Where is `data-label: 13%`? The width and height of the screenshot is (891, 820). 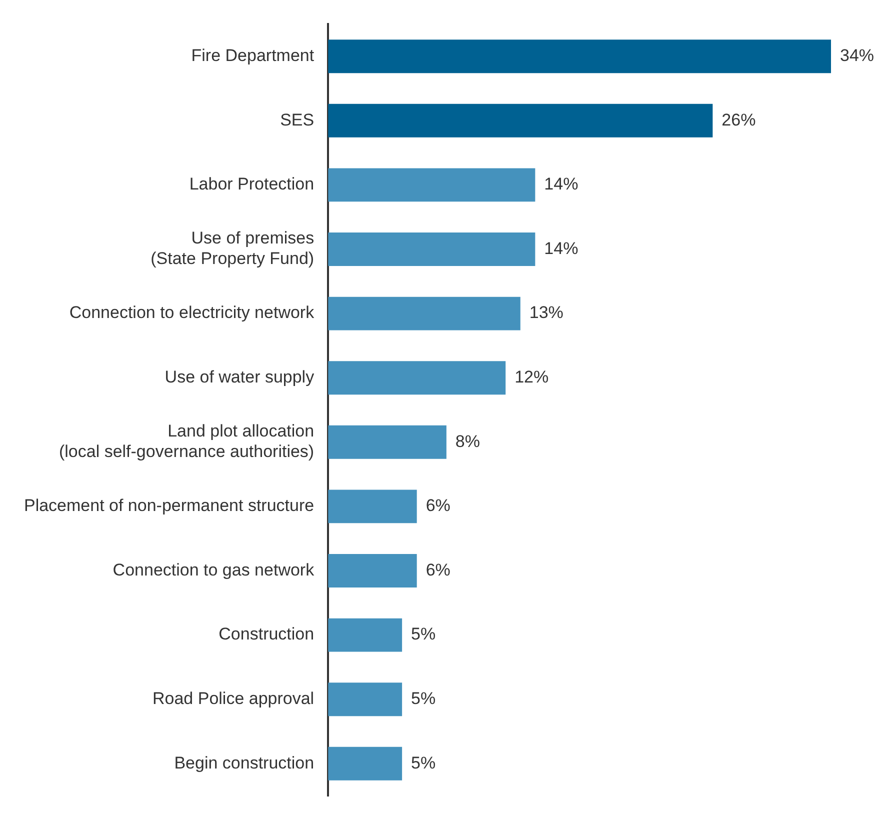
data-label: 13% is located at coordinates (546, 312).